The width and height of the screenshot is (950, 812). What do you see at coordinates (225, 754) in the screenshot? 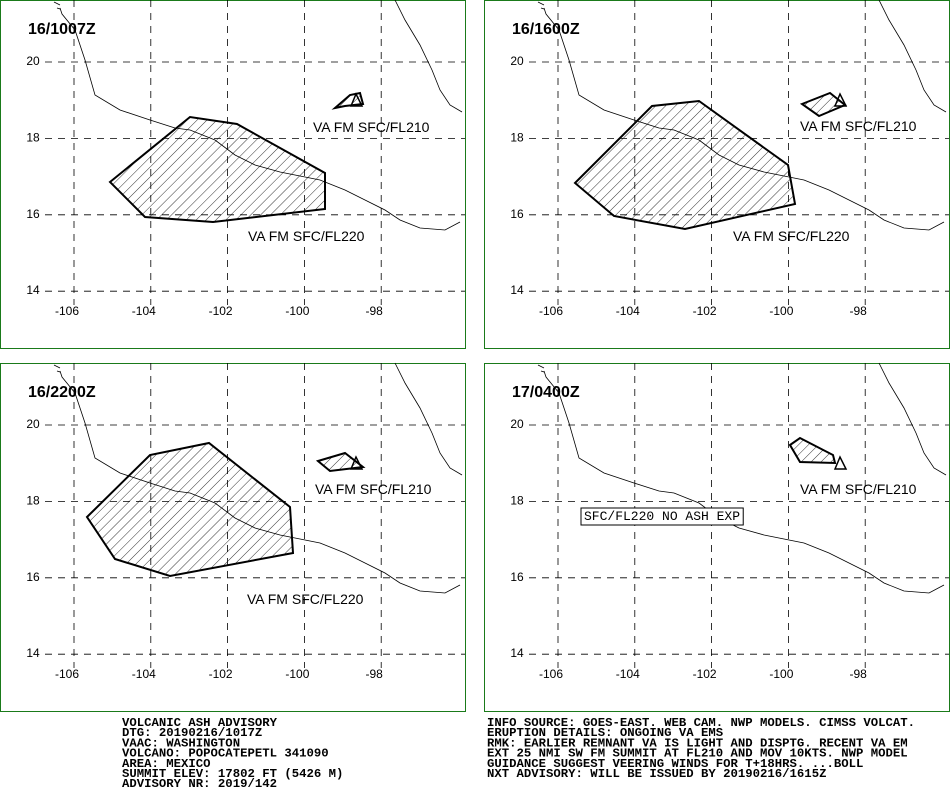
I see `advisory-line: VOLCANO: POPOCATEPETL 341090` at bounding box center [225, 754].